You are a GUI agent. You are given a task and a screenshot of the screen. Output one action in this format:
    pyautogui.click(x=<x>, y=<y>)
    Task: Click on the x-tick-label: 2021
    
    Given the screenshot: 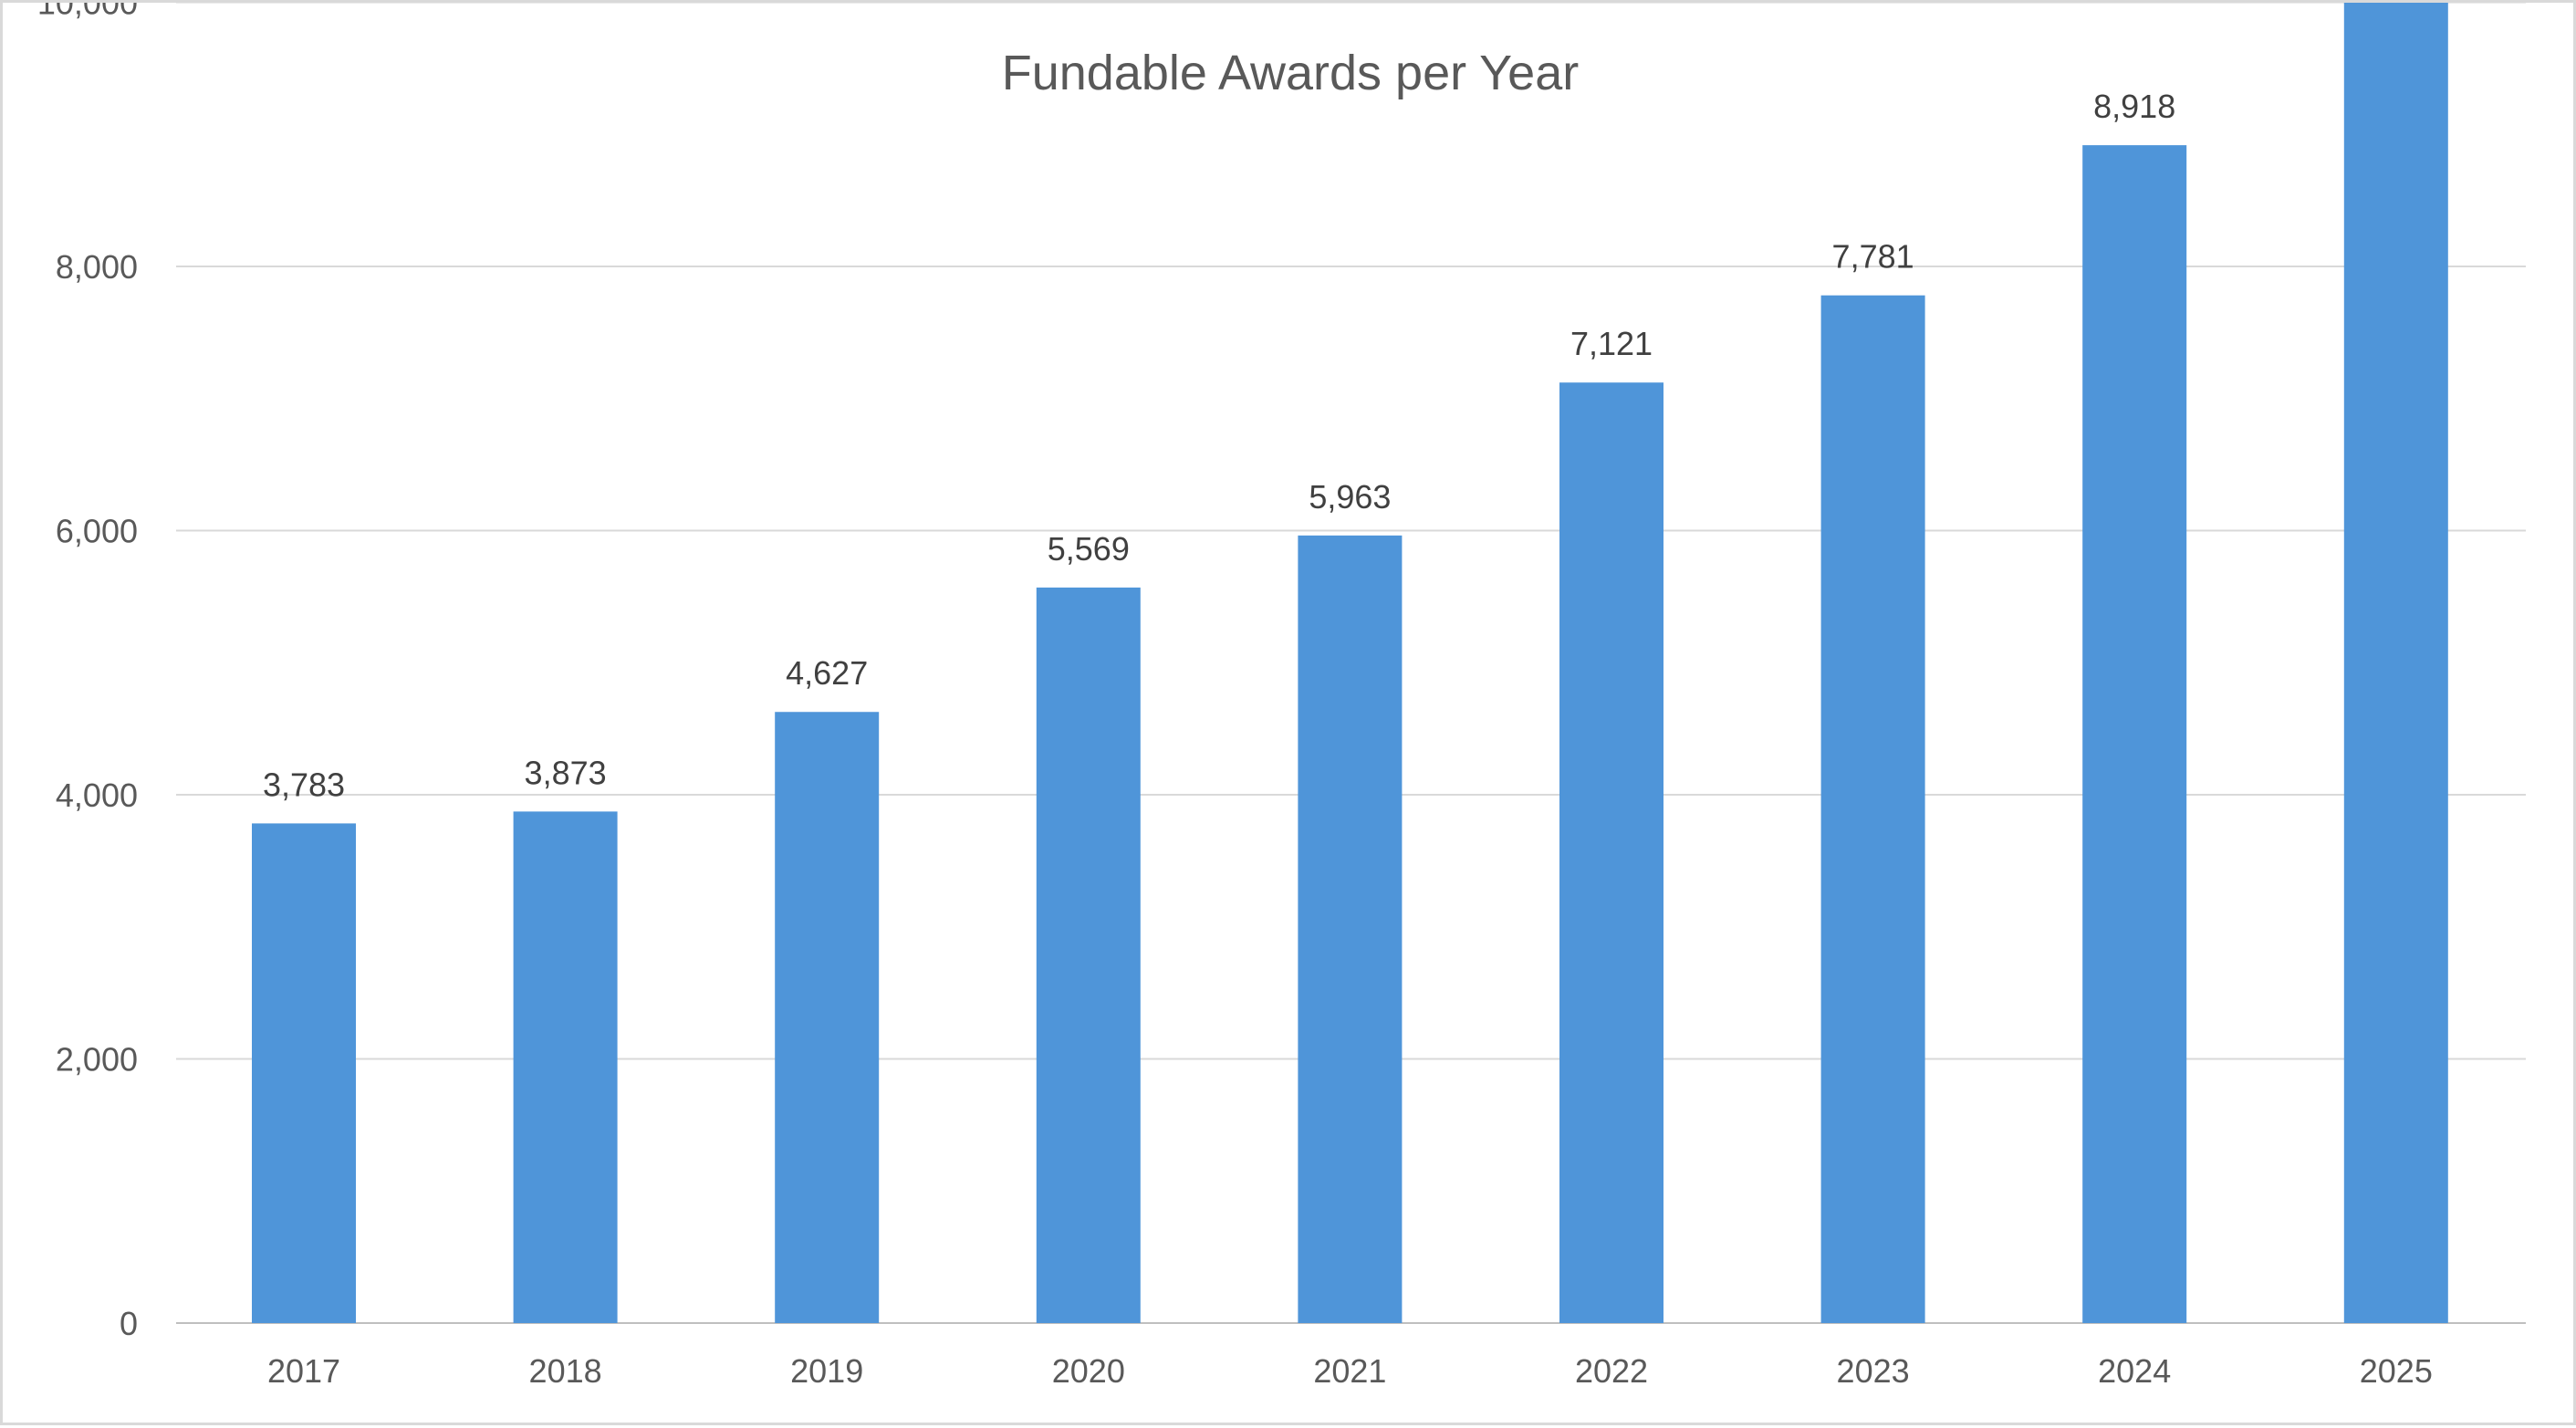 What is the action you would take?
    pyautogui.click(x=1349, y=1371)
    